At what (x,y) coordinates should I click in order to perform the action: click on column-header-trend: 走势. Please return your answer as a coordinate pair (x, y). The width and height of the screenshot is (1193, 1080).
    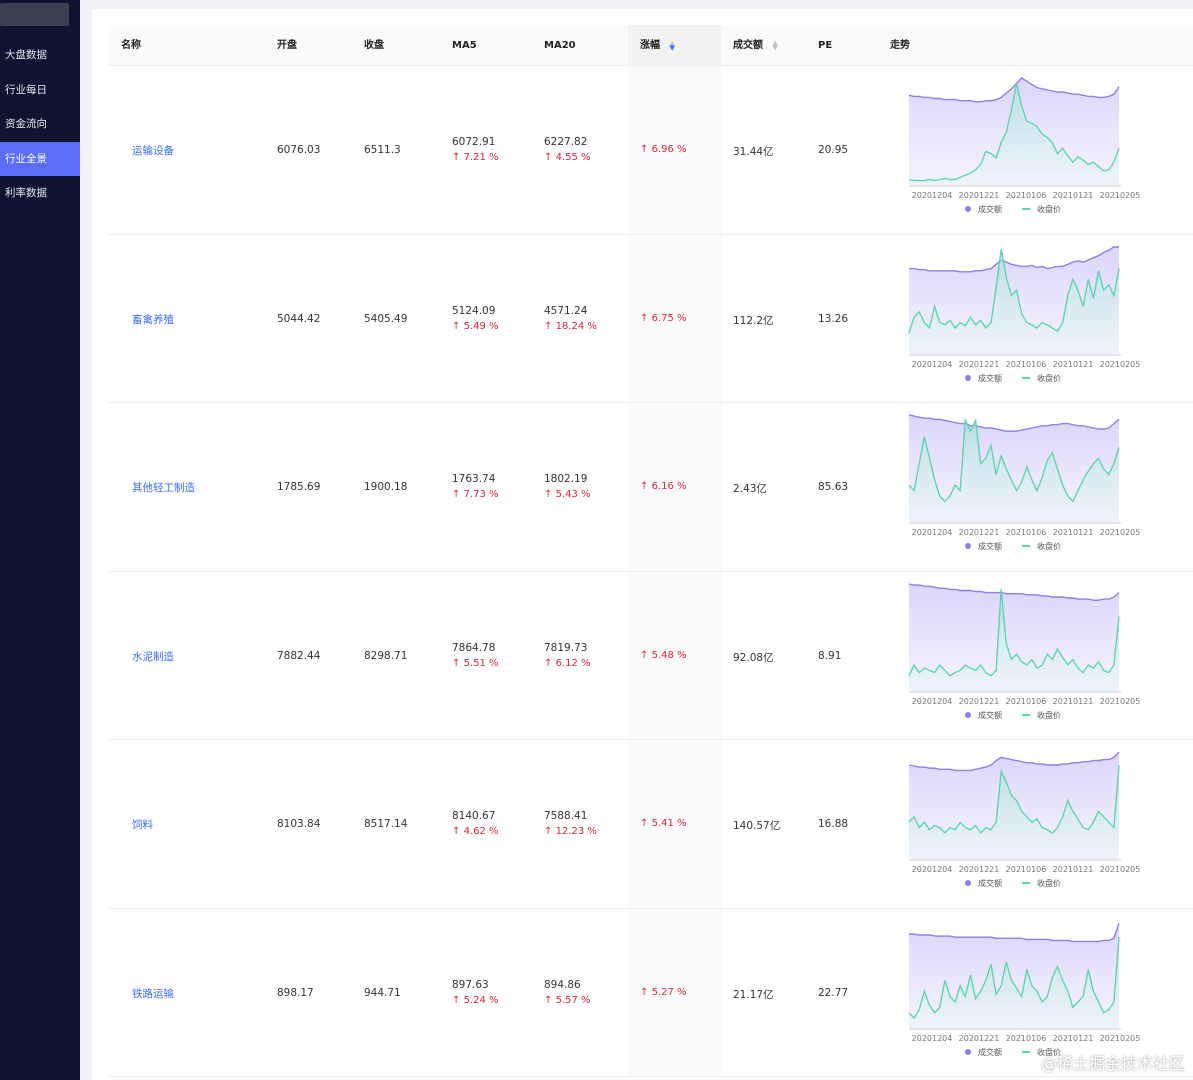
    Looking at the image, I should click on (900, 45).